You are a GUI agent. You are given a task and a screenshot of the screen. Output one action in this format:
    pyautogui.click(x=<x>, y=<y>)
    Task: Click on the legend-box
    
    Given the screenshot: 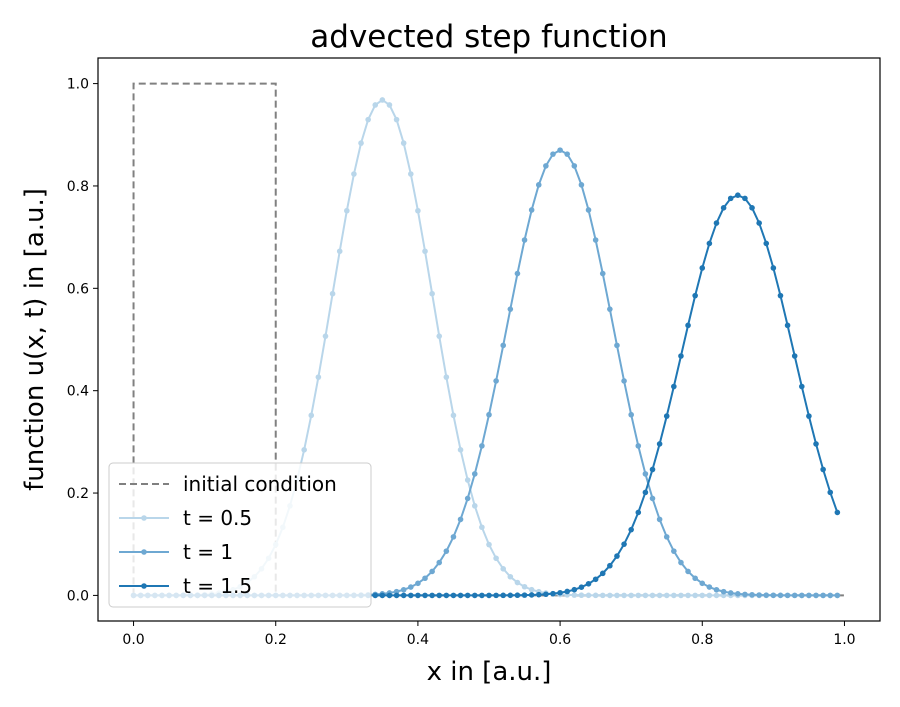 What is the action you would take?
    pyautogui.click(x=240, y=535)
    